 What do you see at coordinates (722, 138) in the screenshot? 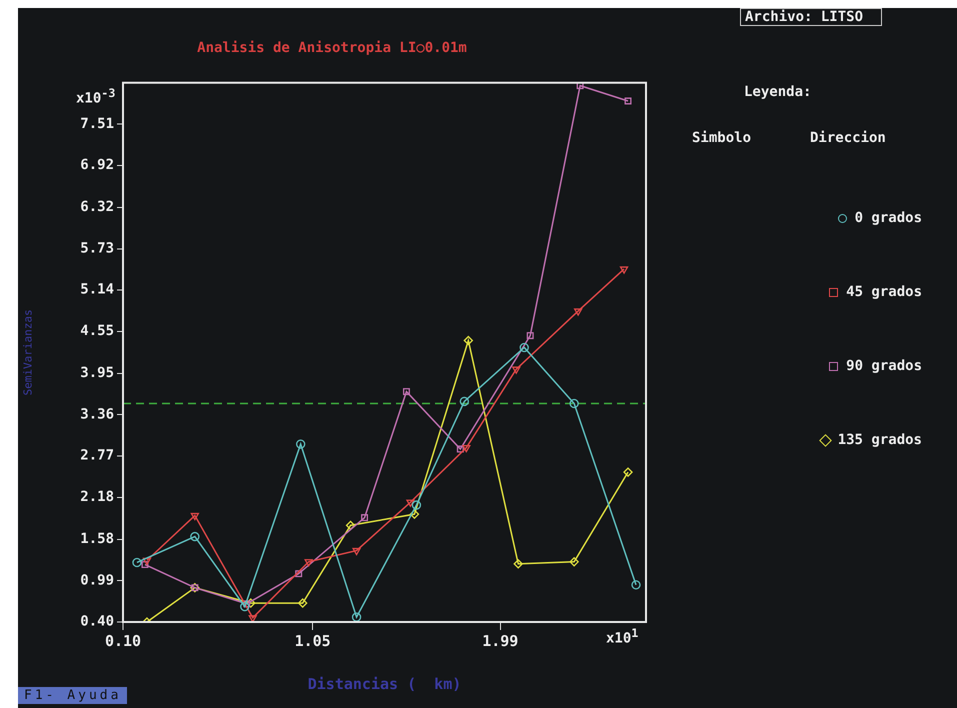
I see `text: Simbolo` at bounding box center [722, 138].